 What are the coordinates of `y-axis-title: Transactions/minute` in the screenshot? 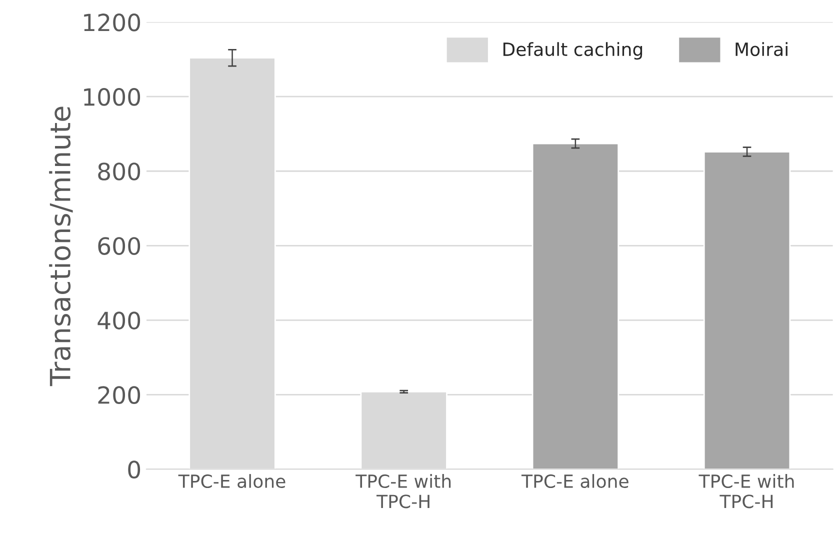 It's located at (61, 246).